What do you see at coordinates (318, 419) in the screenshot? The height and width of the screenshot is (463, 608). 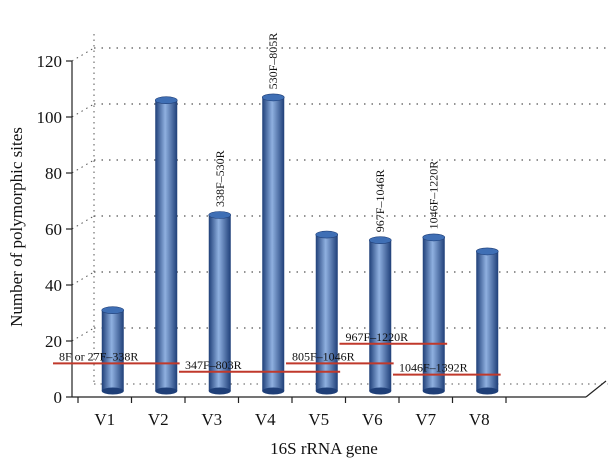 I see `x-tick-label: V5` at bounding box center [318, 419].